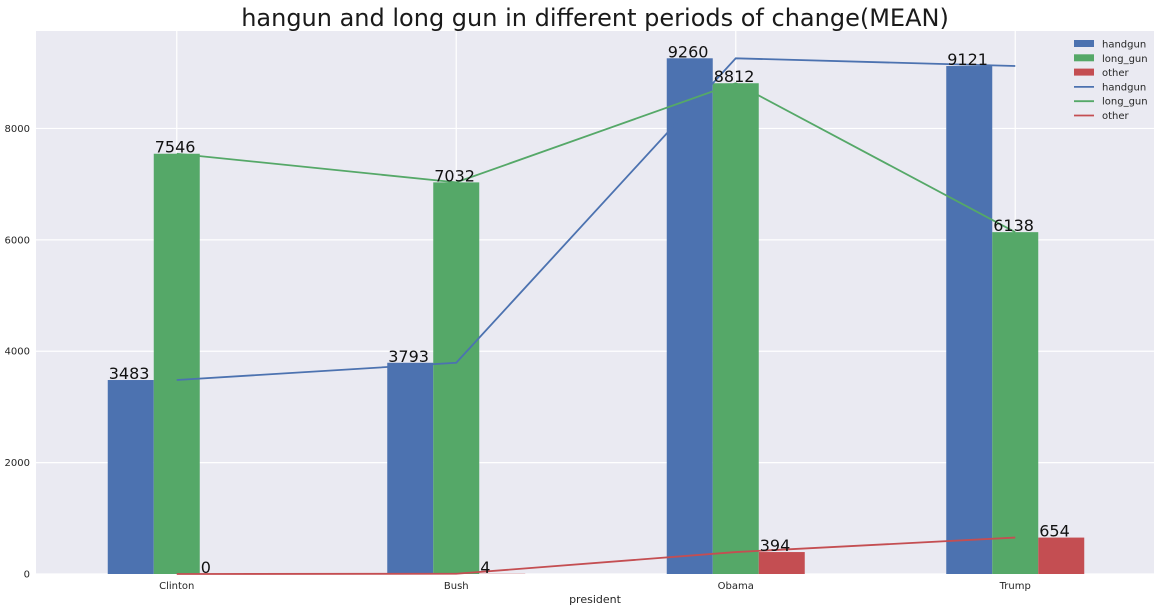  I want to click on data-label-long_gun: 8812, so click(734, 76).